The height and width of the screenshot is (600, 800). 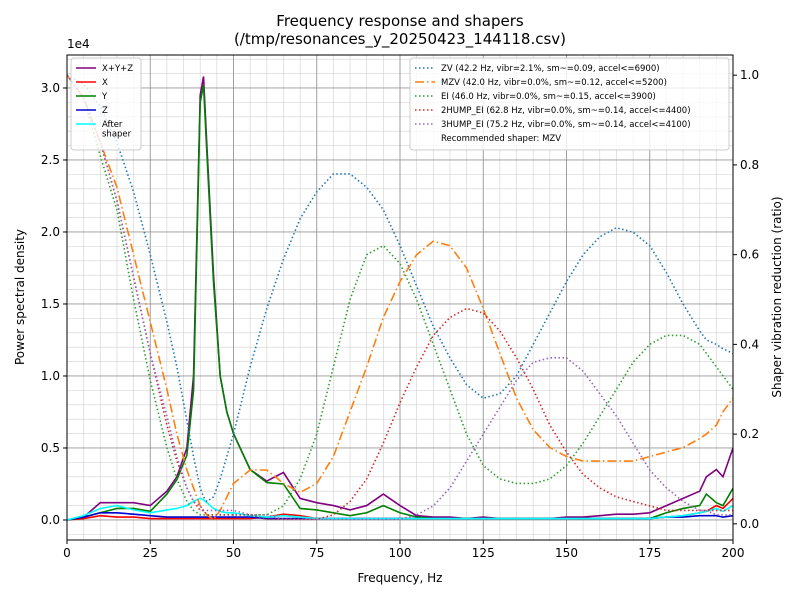 I want to click on chart-subtitle: (/tmp/resonances_y_20250423_144118.csv), so click(x=400, y=39).